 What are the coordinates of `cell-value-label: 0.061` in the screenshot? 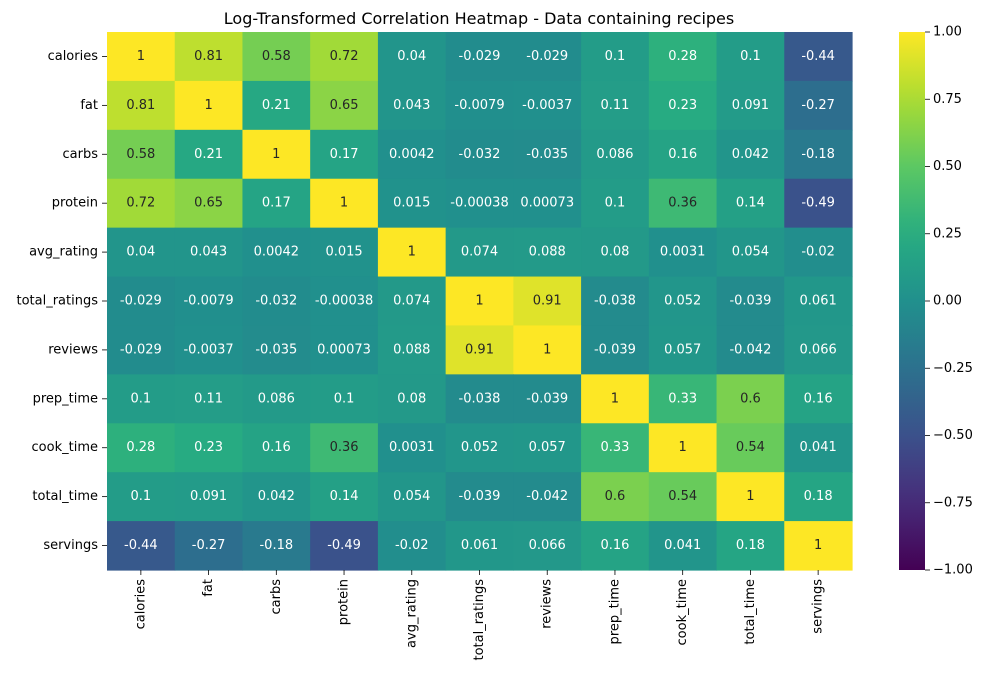 It's located at (479, 545).